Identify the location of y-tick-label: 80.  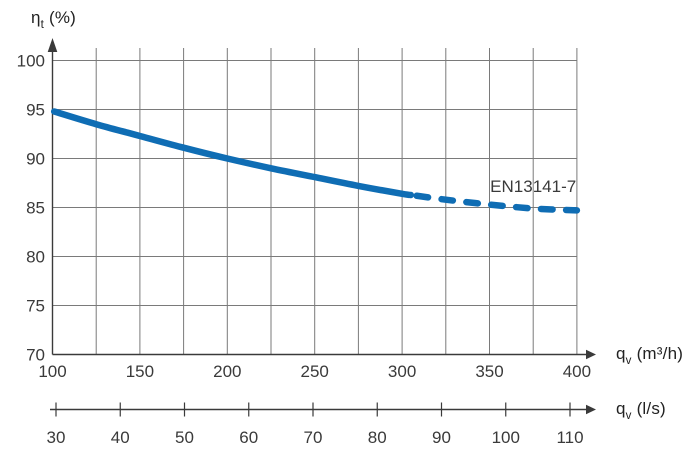
(35, 257).